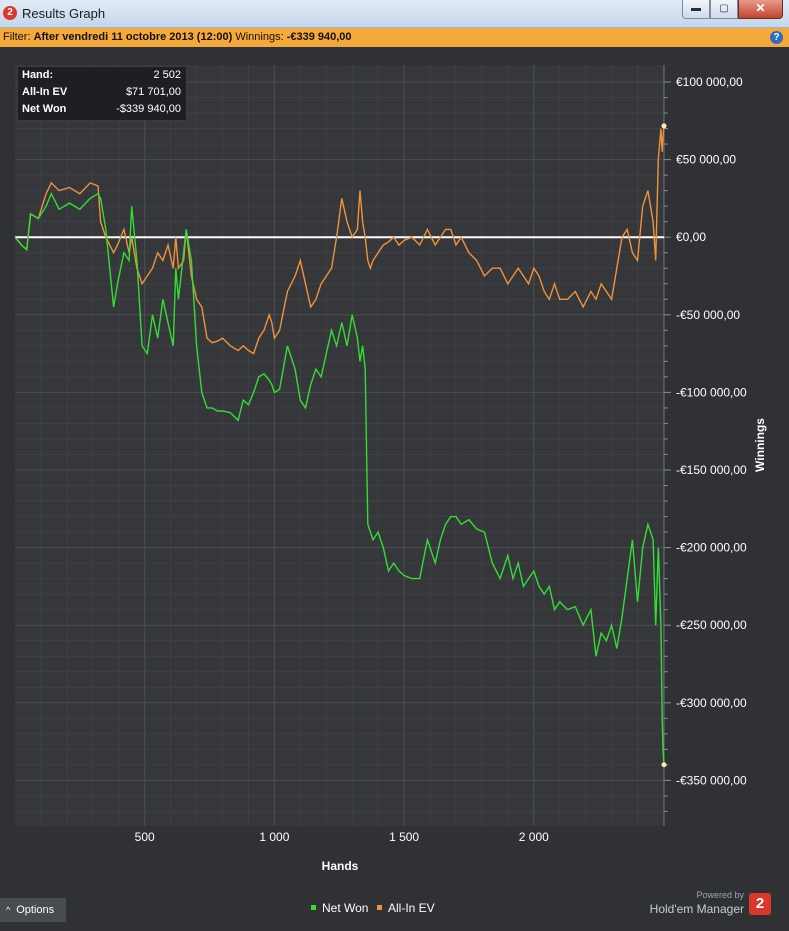 This screenshot has height=931, width=789. What do you see at coordinates (10, 13) in the screenshot?
I see `hm2-icon: 2` at bounding box center [10, 13].